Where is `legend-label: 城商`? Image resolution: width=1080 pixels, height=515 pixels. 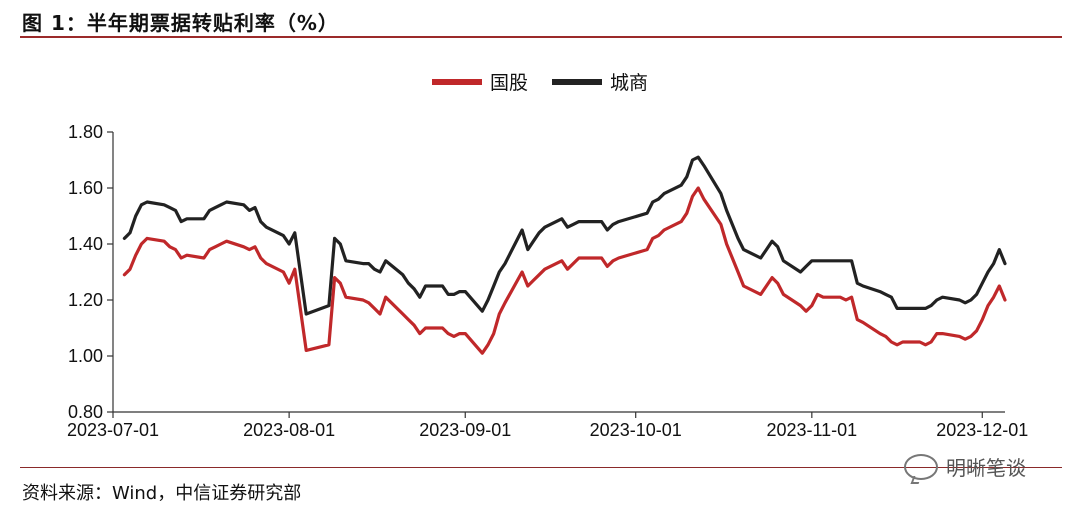
legend-label: 城商 is located at coordinates (629, 83).